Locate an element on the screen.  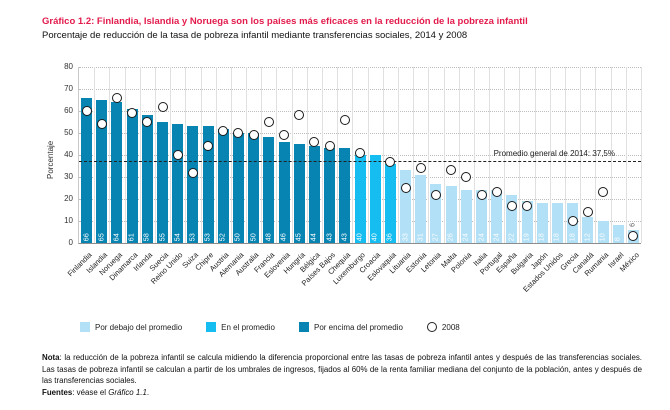
circle-2008-reino-unido is located at coordinates (177, 155).